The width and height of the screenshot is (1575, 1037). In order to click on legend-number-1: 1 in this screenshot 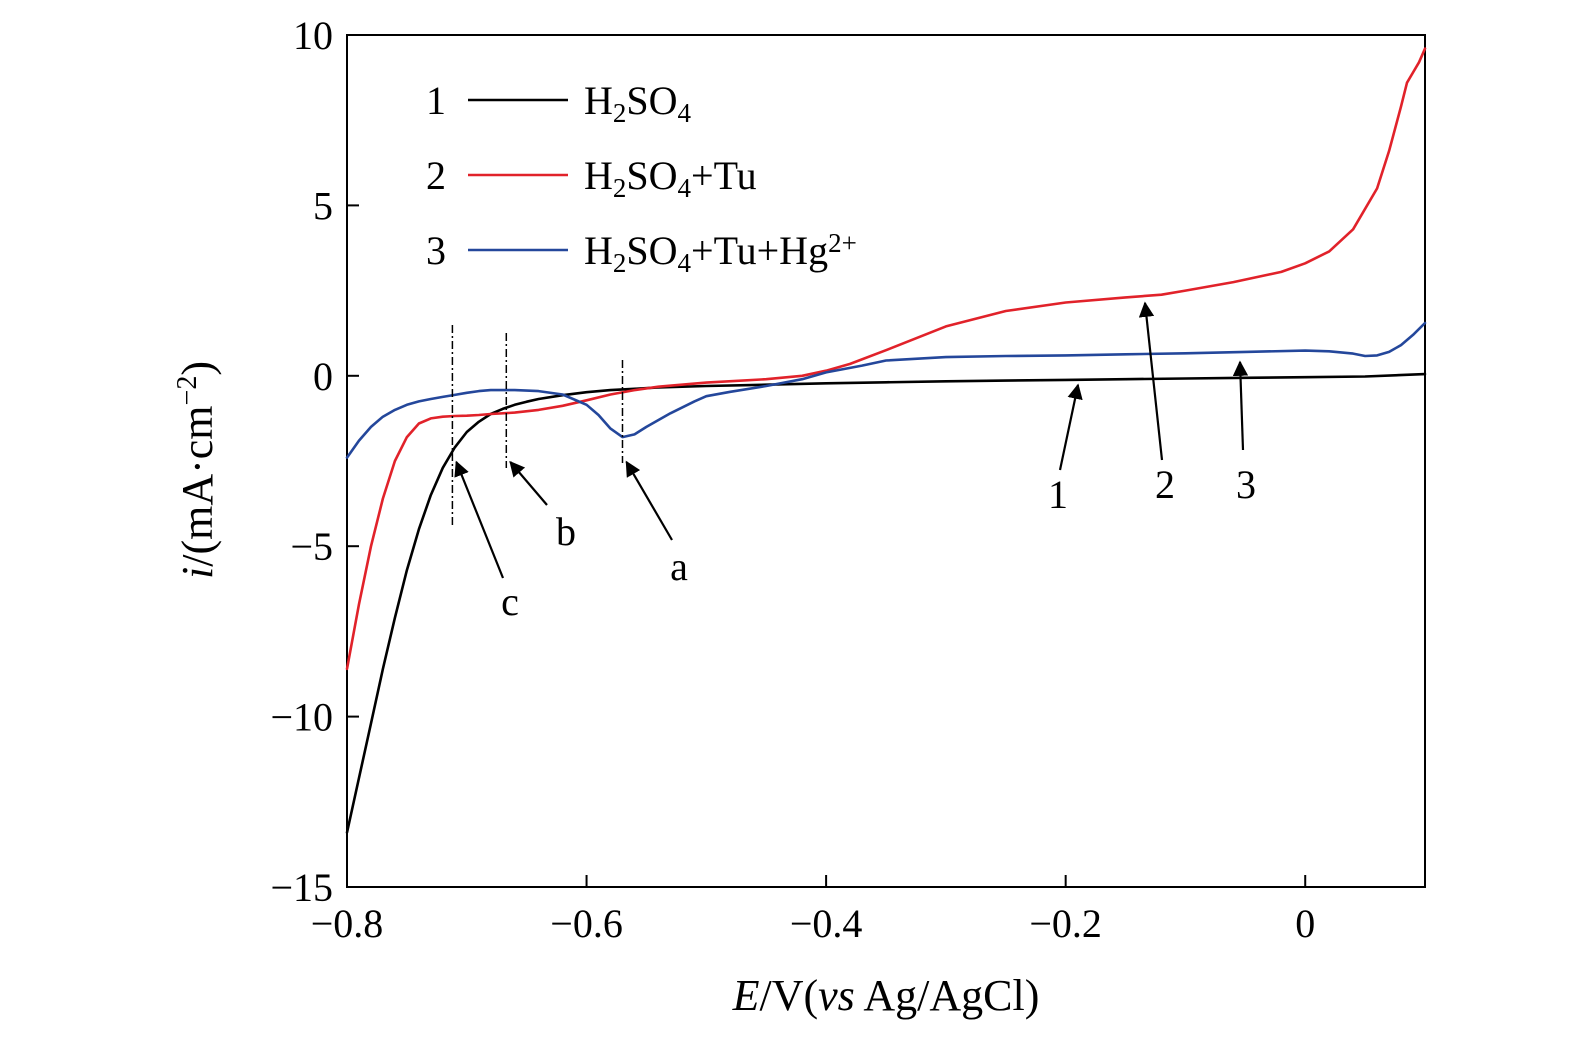, I will do `click(436, 100)`.